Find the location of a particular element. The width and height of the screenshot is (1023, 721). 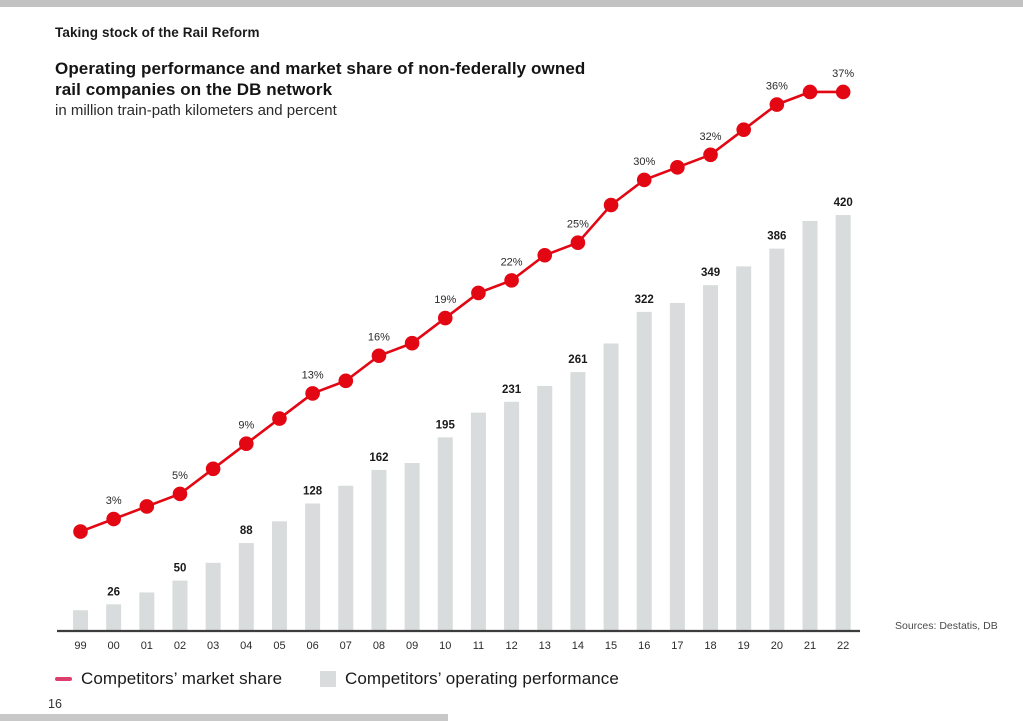

pct-label-00: 3% is located at coordinates (114, 501).